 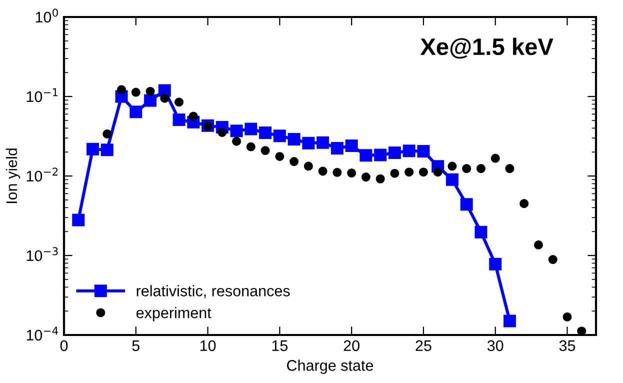 What do you see at coordinates (174, 314) in the screenshot?
I see `legend-label: experiment` at bounding box center [174, 314].